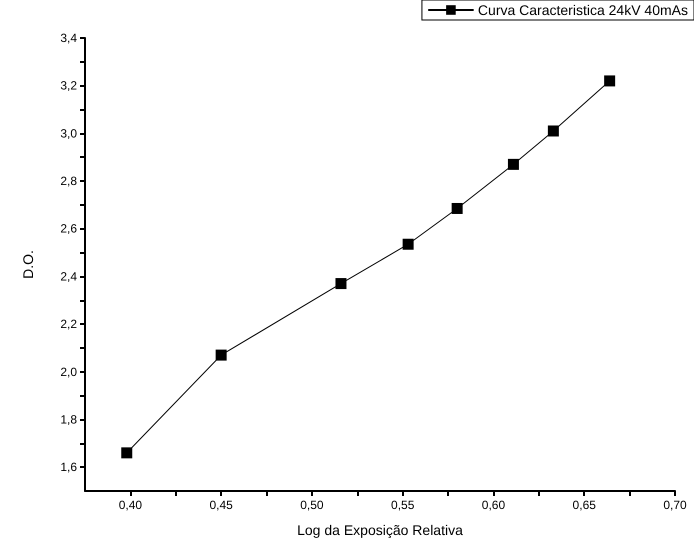  Describe the element at coordinates (69, 229) in the screenshot. I see `y-tick-label: 2,6` at that location.